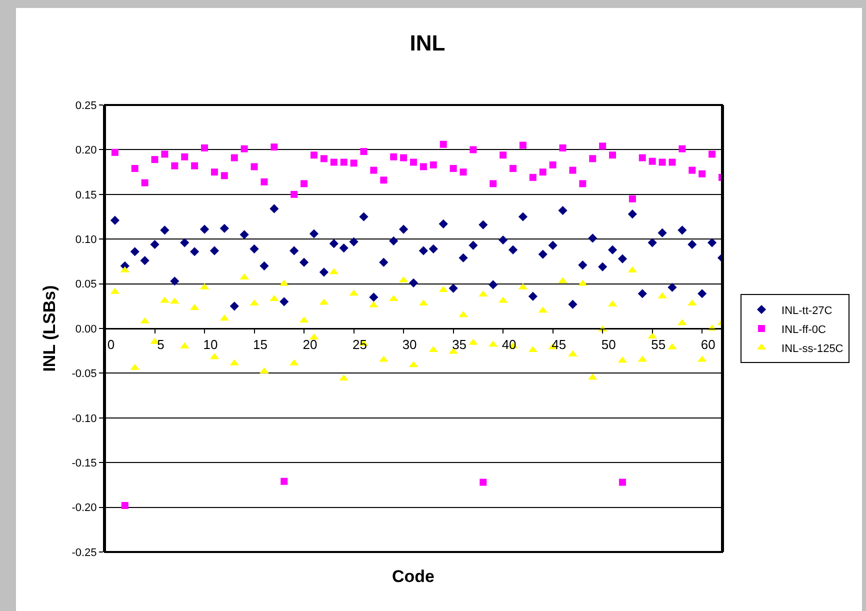 The image size is (866, 611). Describe the element at coordinates (428, 43) in the screenshot. I see `chart-title: INL` at that location.